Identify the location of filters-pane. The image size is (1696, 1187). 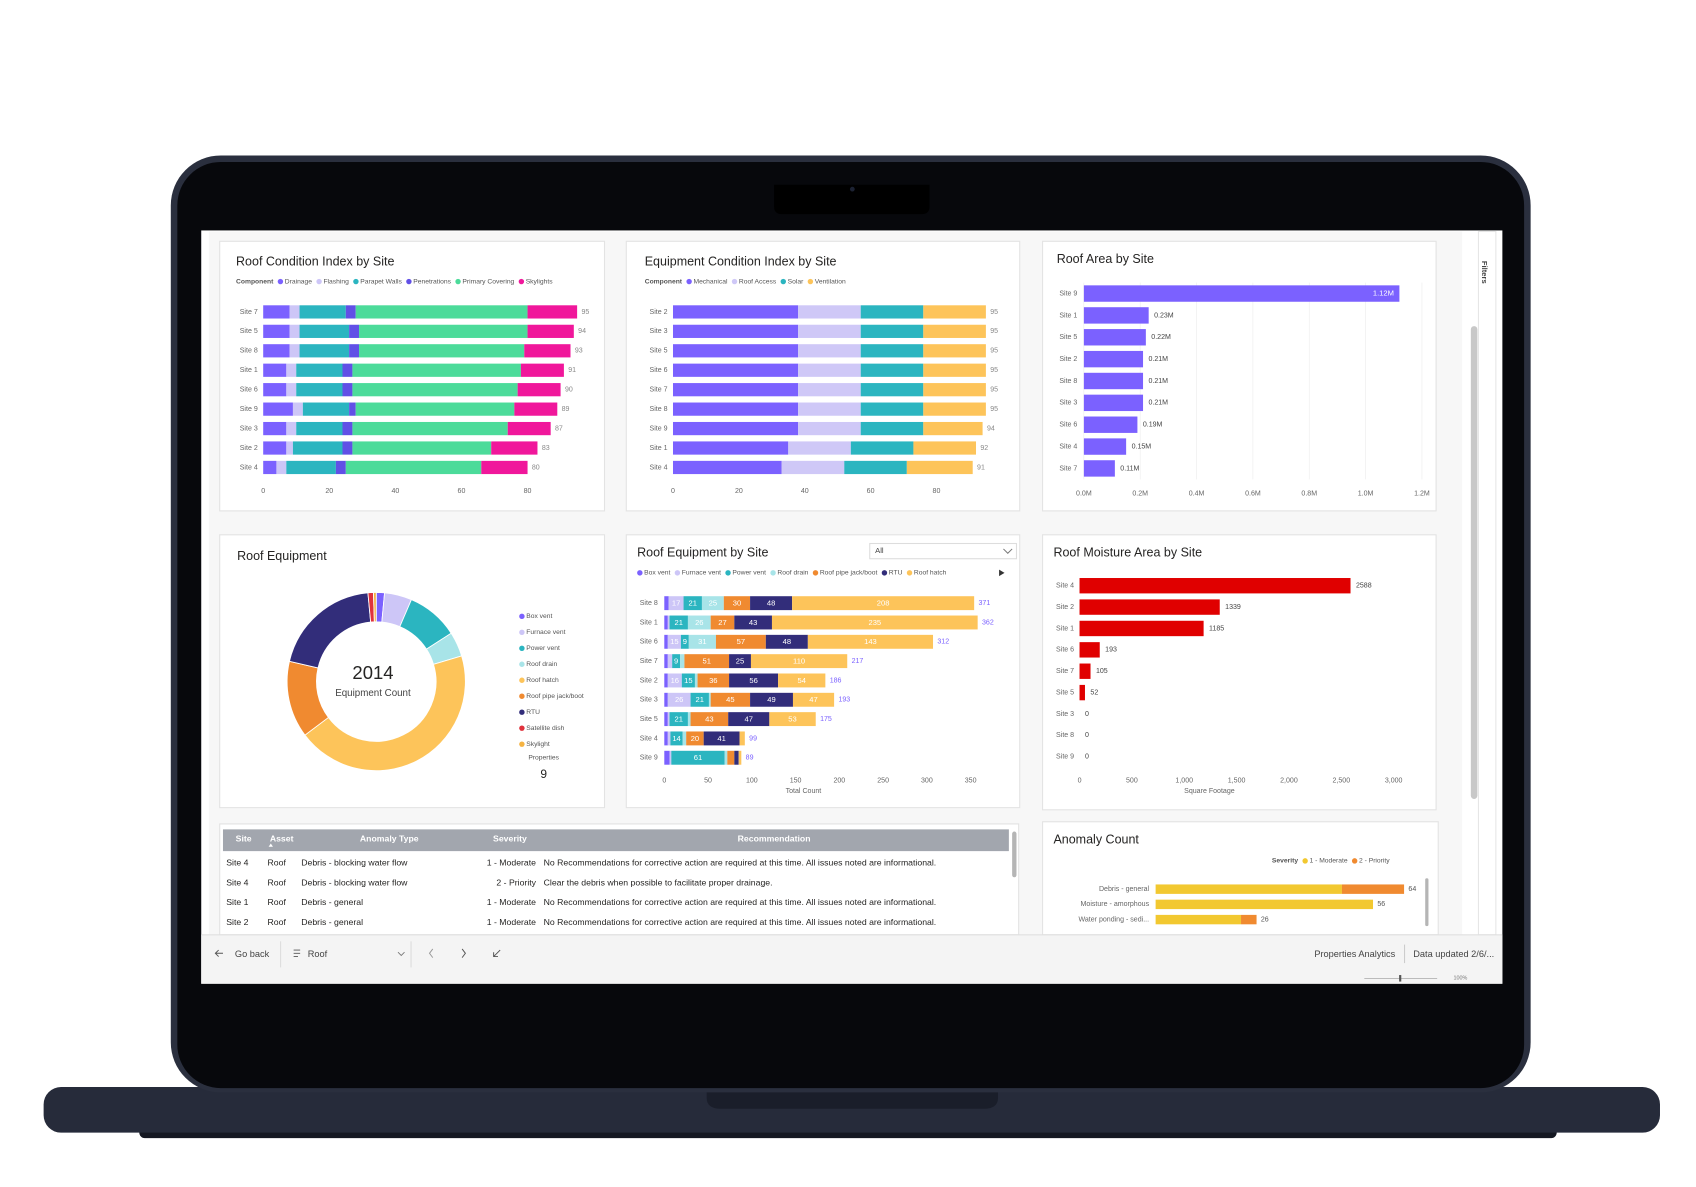
(1487, 583).